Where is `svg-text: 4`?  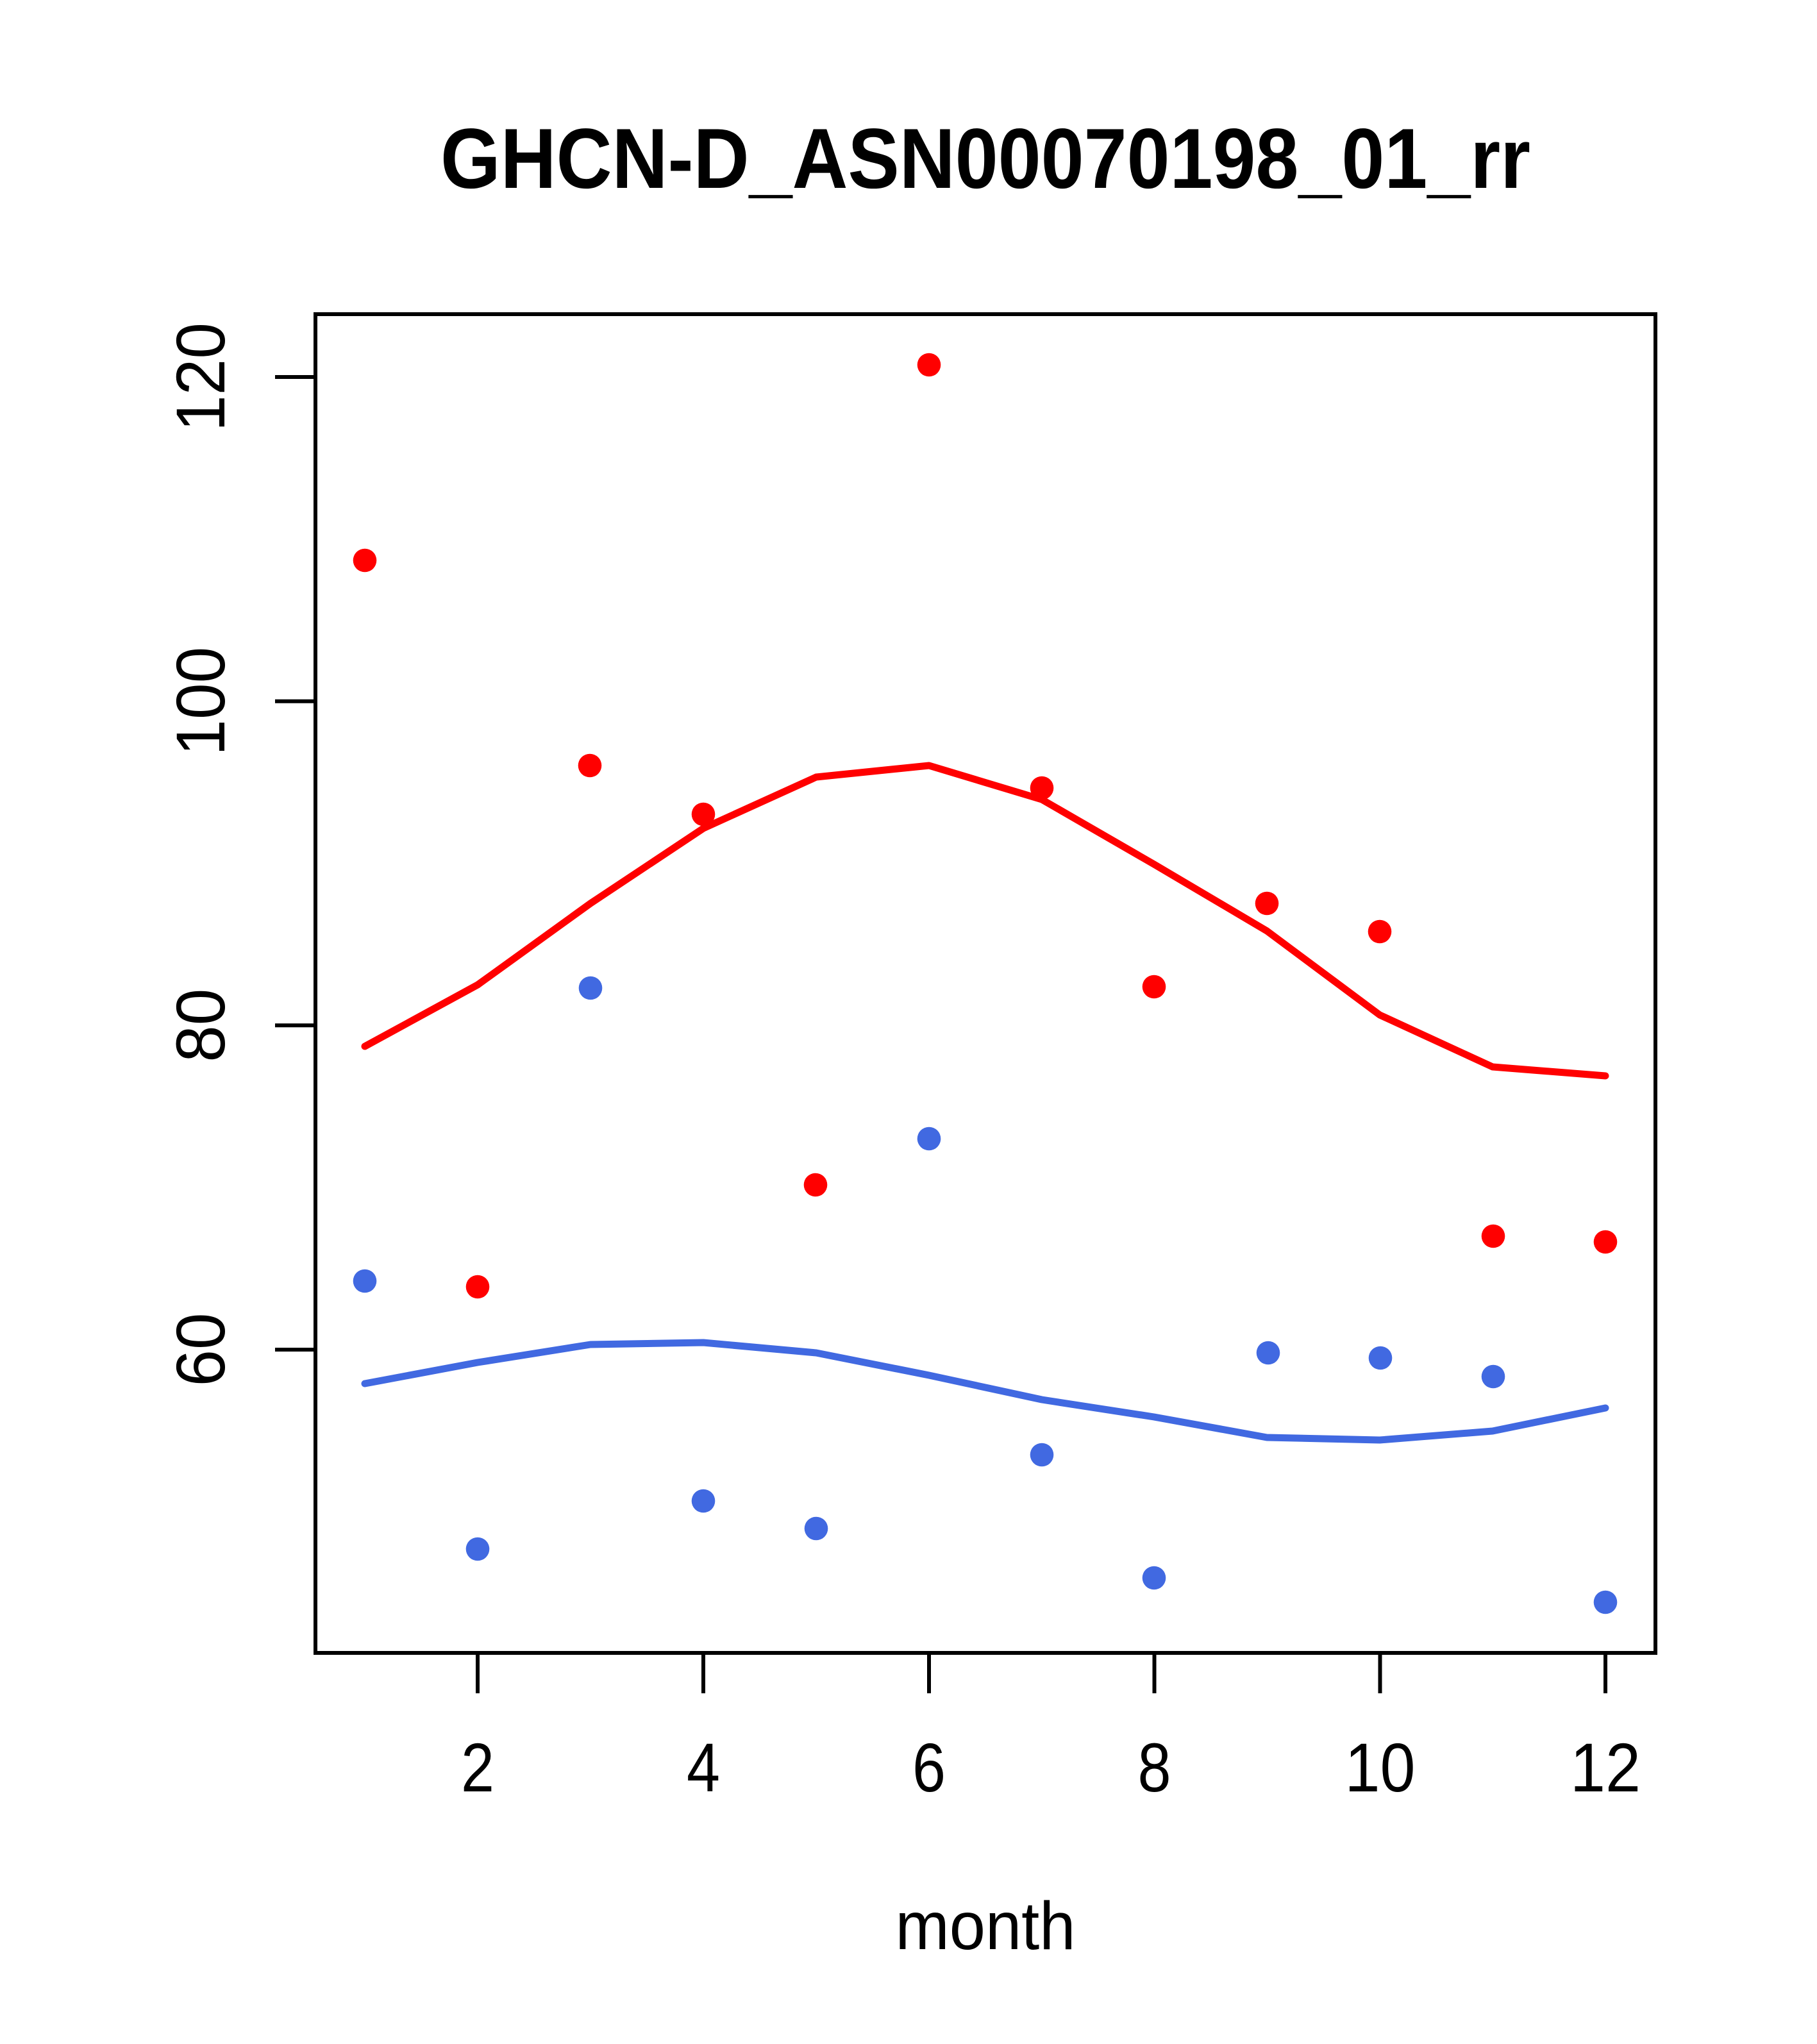
svg-text: 4 is located at coordinates (703, 1767).